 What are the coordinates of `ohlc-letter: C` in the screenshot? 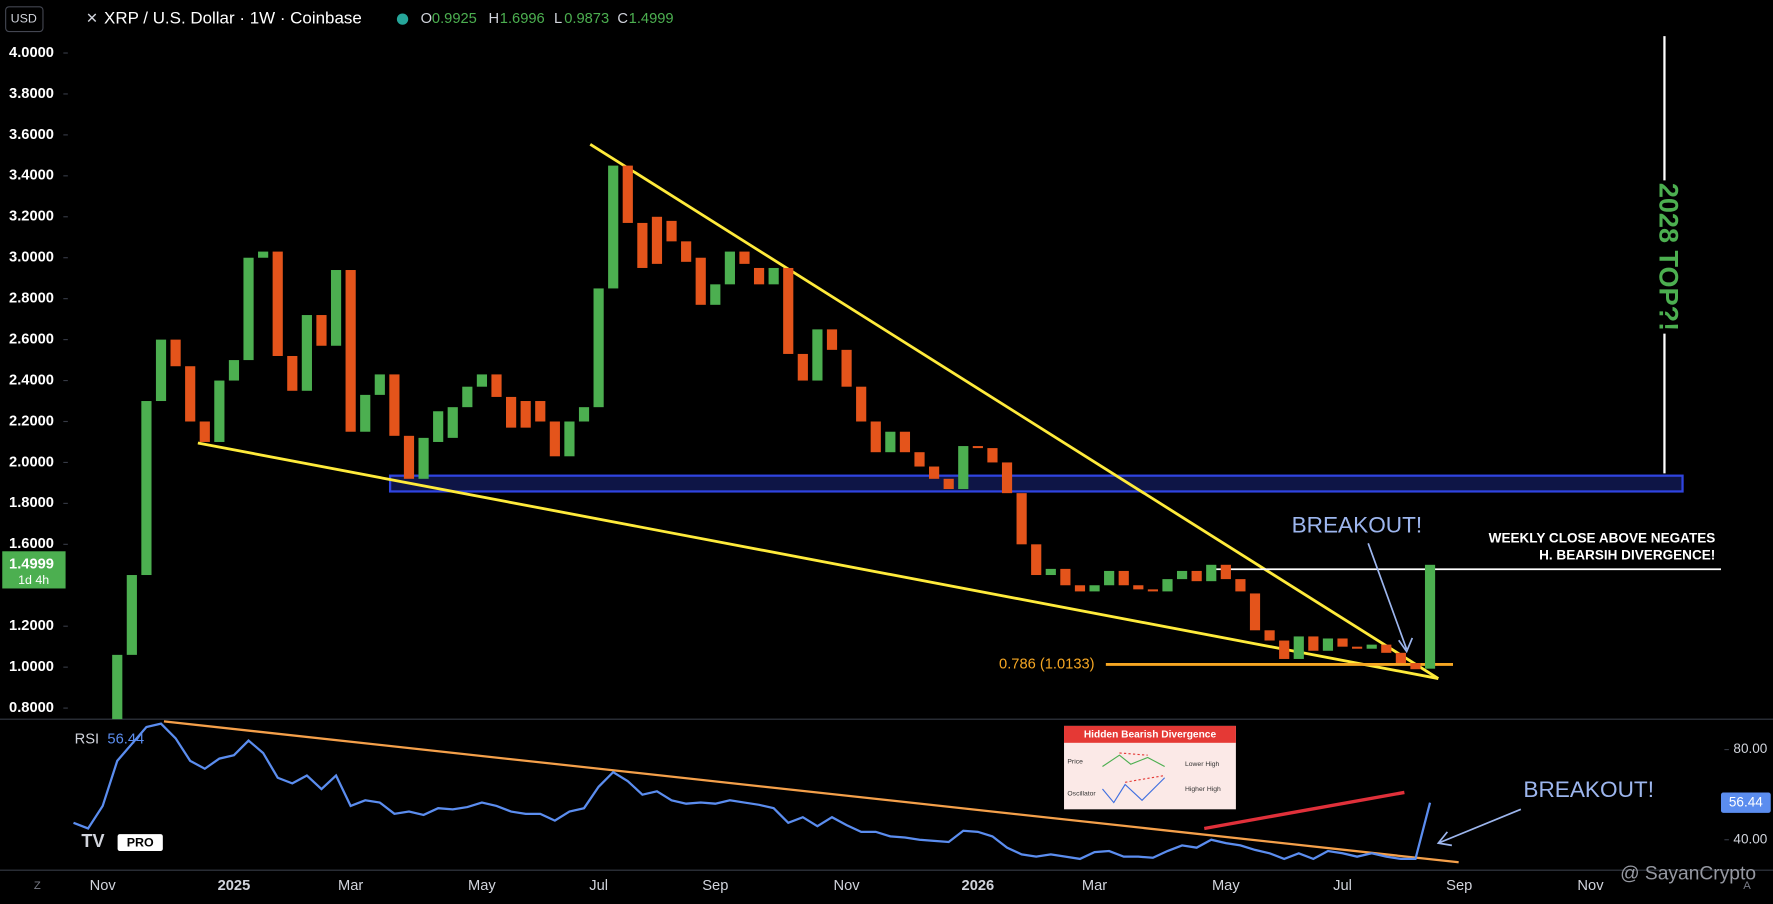 It's located at (622, 19).